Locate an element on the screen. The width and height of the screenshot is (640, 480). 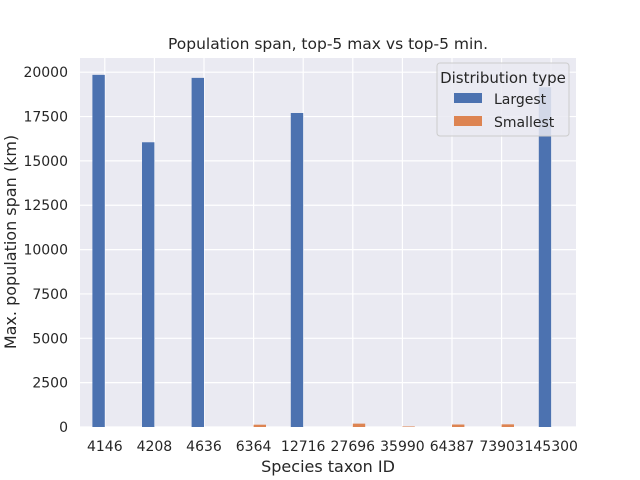
x-tick-label: 4208 is located at coordinates (155, 447).